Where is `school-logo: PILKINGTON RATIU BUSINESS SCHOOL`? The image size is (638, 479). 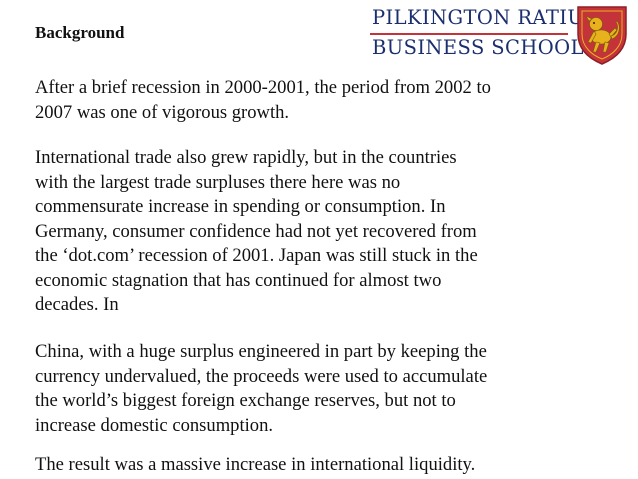 school-logo: PILKINGTON RATIU BUSINESS SCHOOL is located at coordinates (504, 35).